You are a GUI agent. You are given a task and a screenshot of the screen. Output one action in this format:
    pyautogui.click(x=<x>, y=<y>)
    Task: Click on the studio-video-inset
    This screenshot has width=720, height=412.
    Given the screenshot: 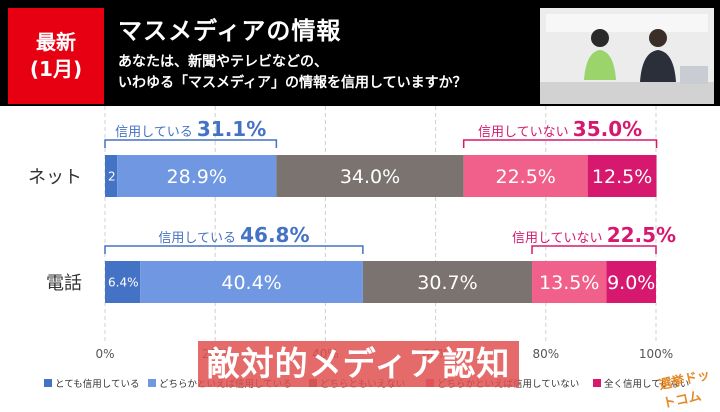 What is the action you would take?
    pyautogui.click(x=627, y=56)
    